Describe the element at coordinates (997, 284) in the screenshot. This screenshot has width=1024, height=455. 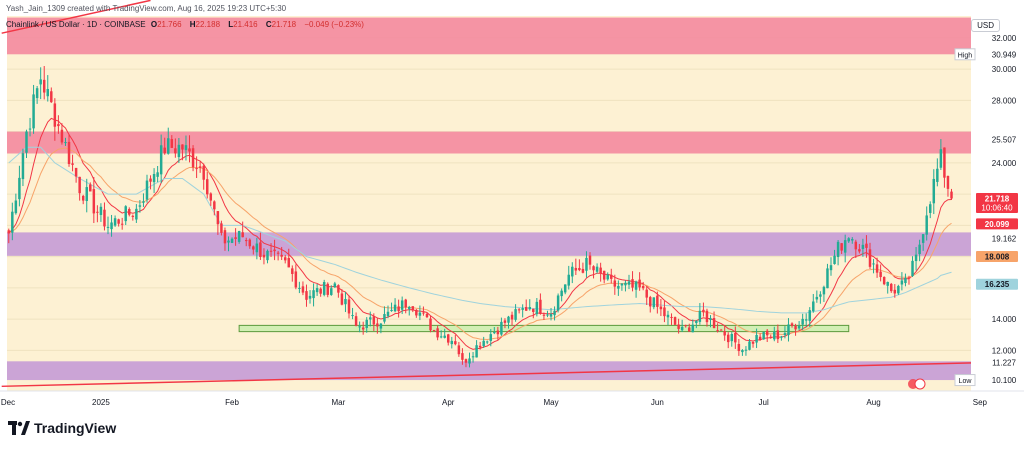
I see `ema_slow-price-badge` at that location.